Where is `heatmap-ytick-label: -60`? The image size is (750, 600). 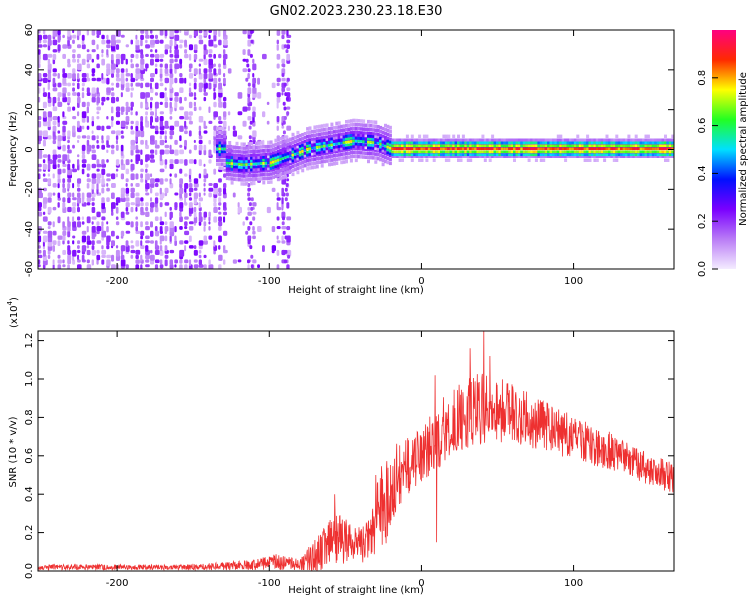 heatmap-ytick-label: -60 is located at coordinates (29, 269).